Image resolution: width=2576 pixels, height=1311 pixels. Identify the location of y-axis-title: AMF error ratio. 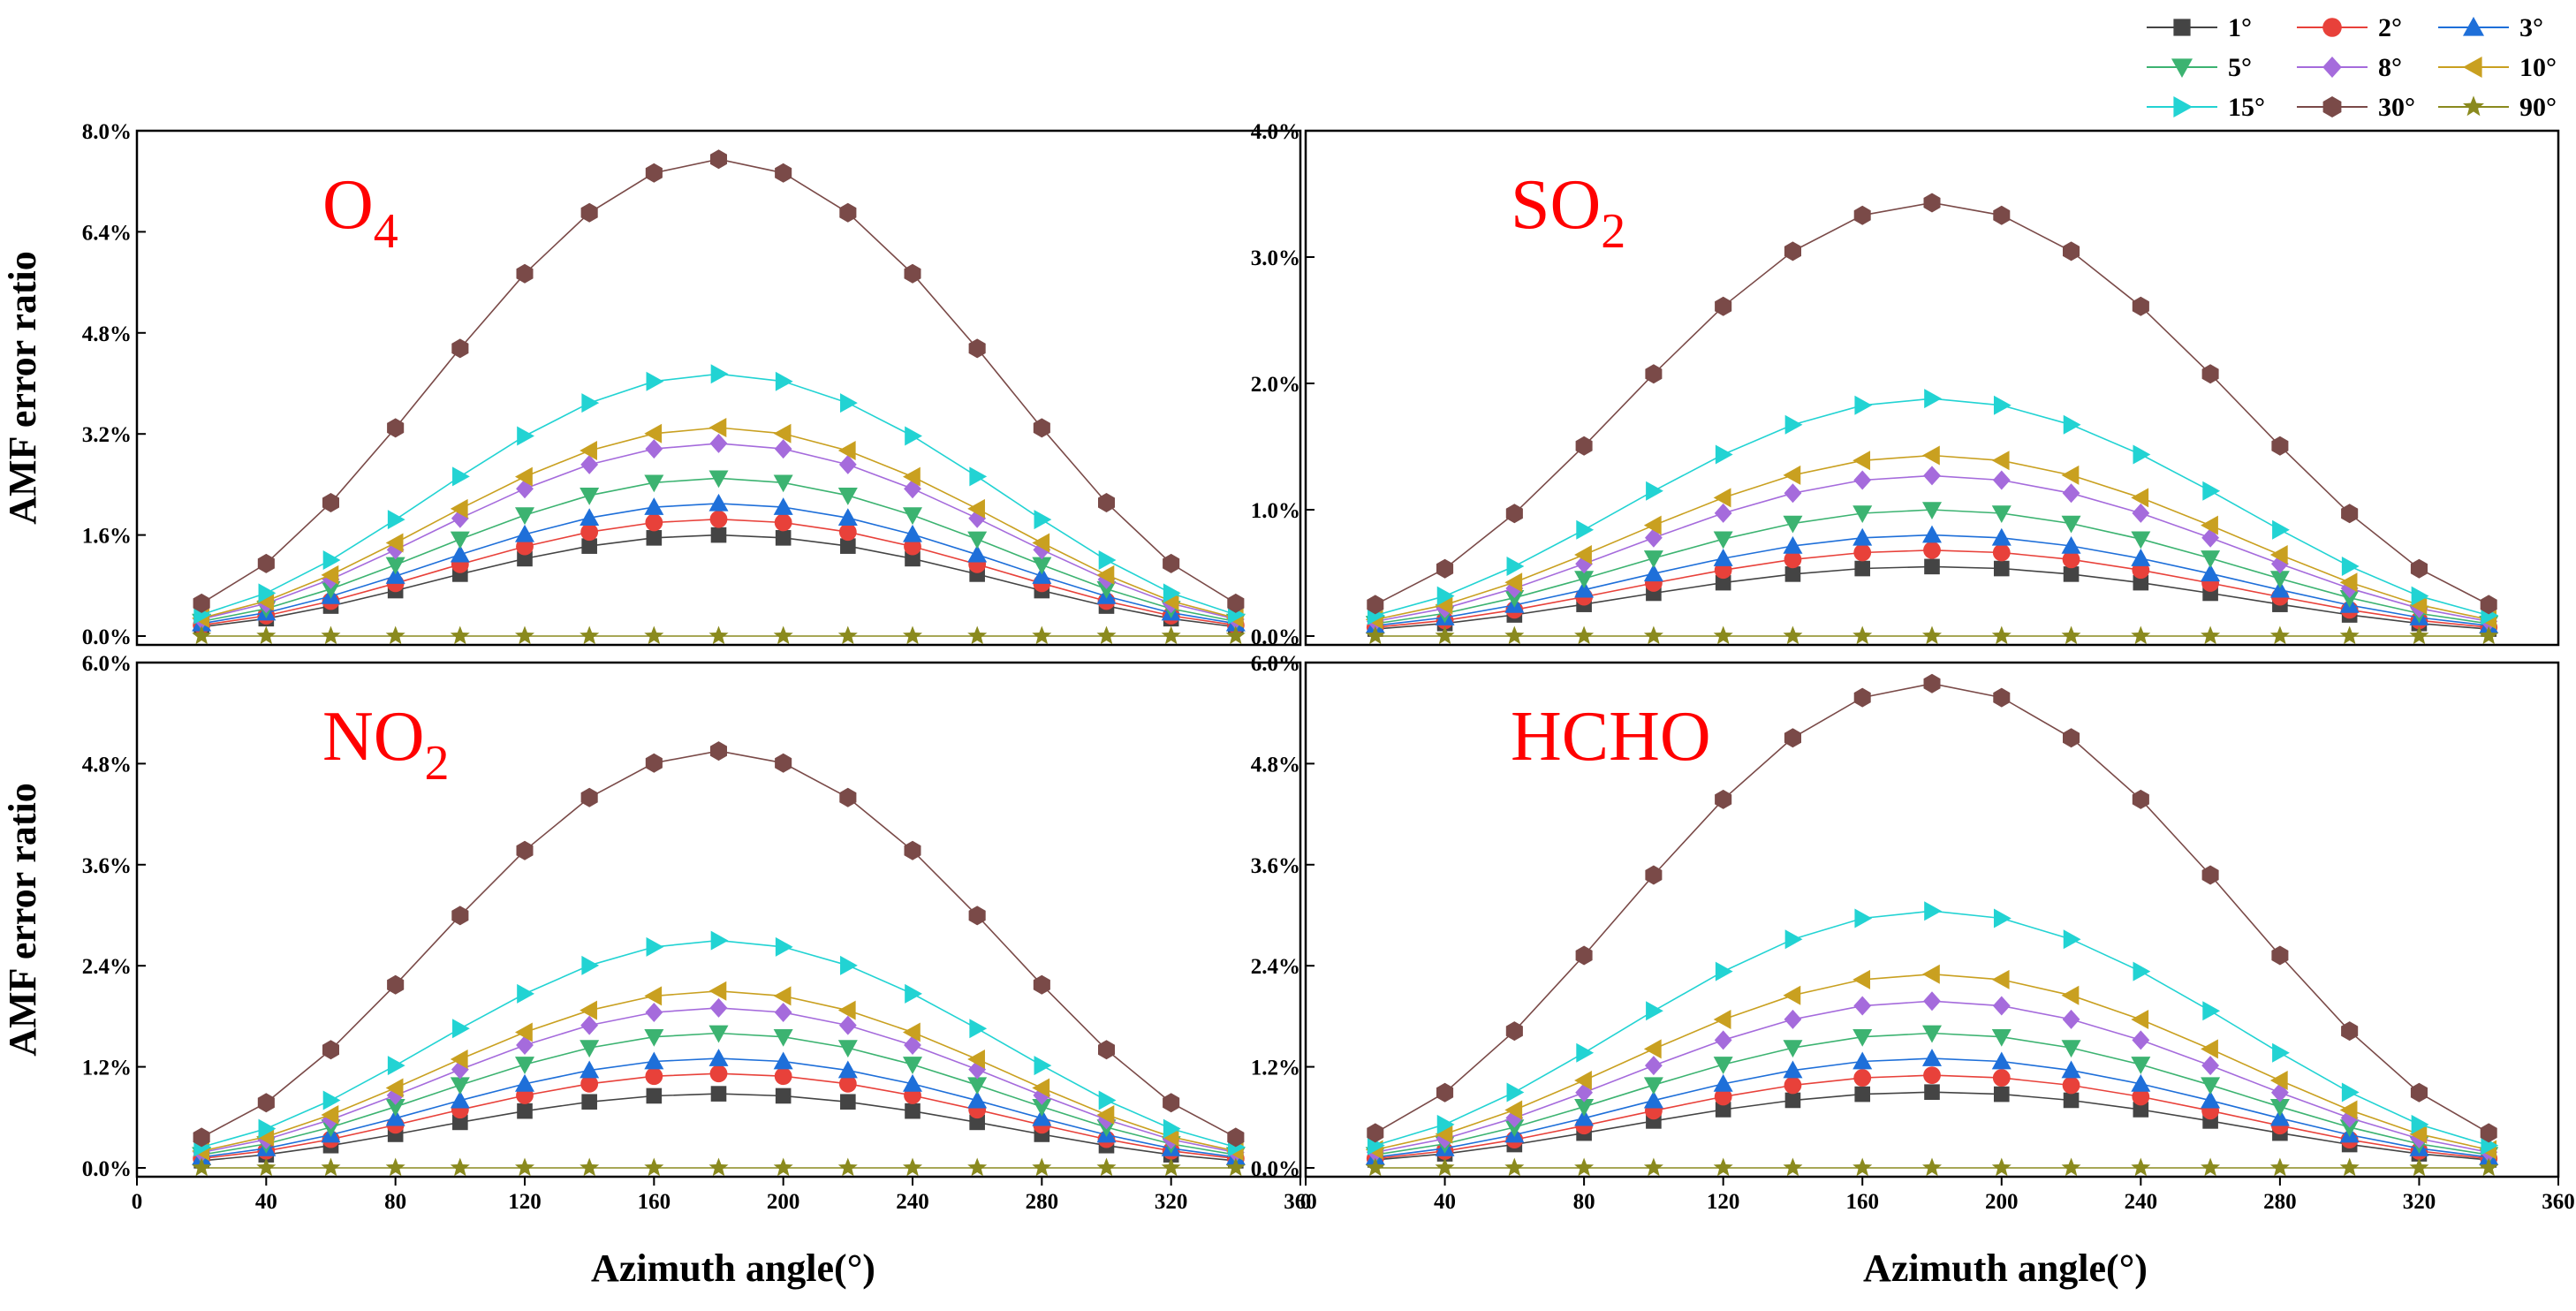
(22, 919).